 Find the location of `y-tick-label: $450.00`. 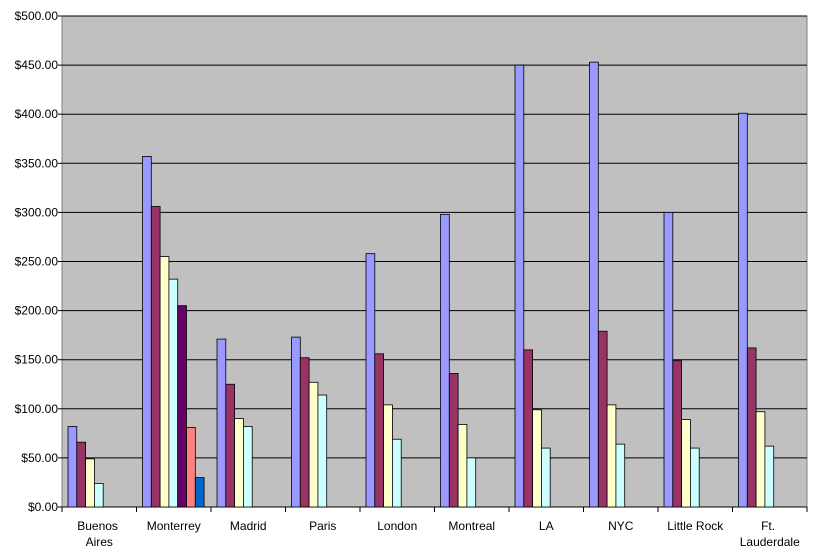

y-tick-label: $450.00 is located at coordinates (37, 65).